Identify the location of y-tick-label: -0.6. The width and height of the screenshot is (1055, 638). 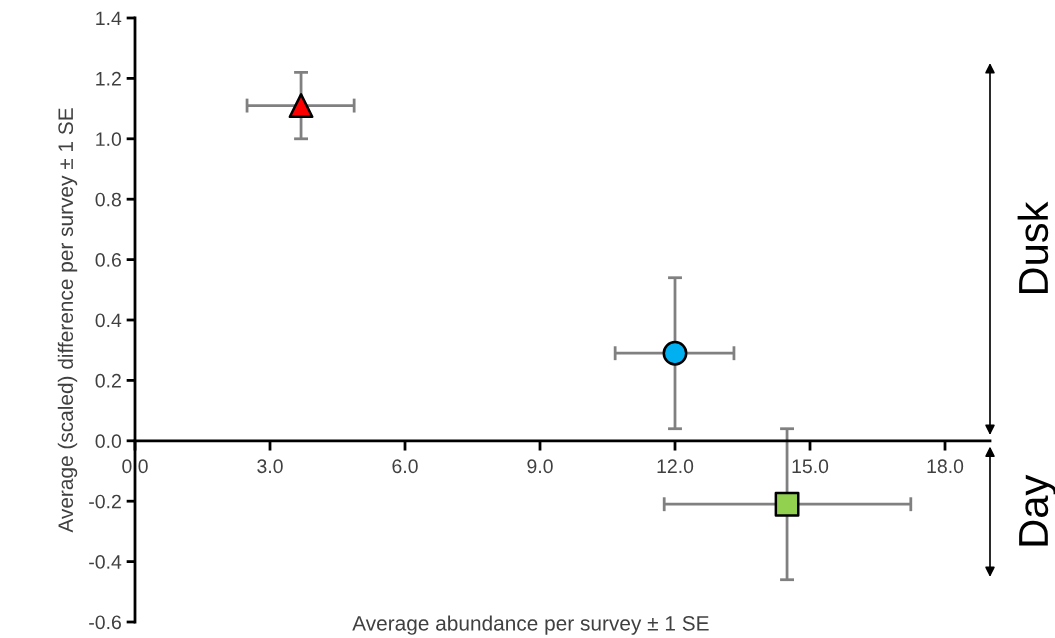
(105, 622).